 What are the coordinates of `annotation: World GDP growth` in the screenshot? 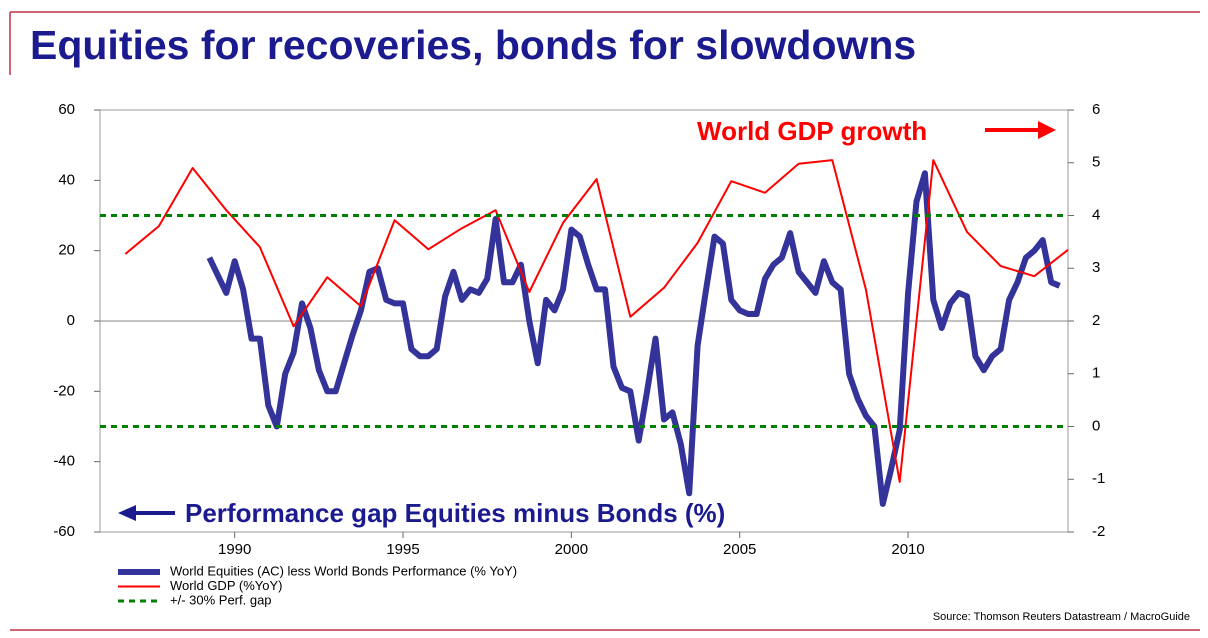 It's located at (812, 131).